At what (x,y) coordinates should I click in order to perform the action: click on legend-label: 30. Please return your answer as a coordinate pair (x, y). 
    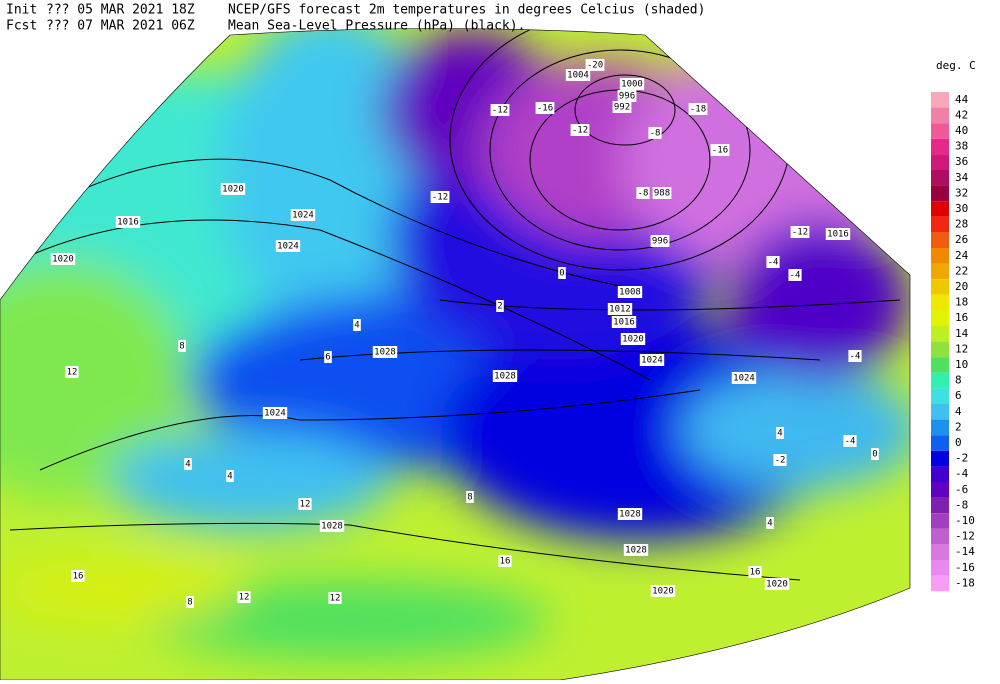
    Looking at the image, I should click on (961, 208).